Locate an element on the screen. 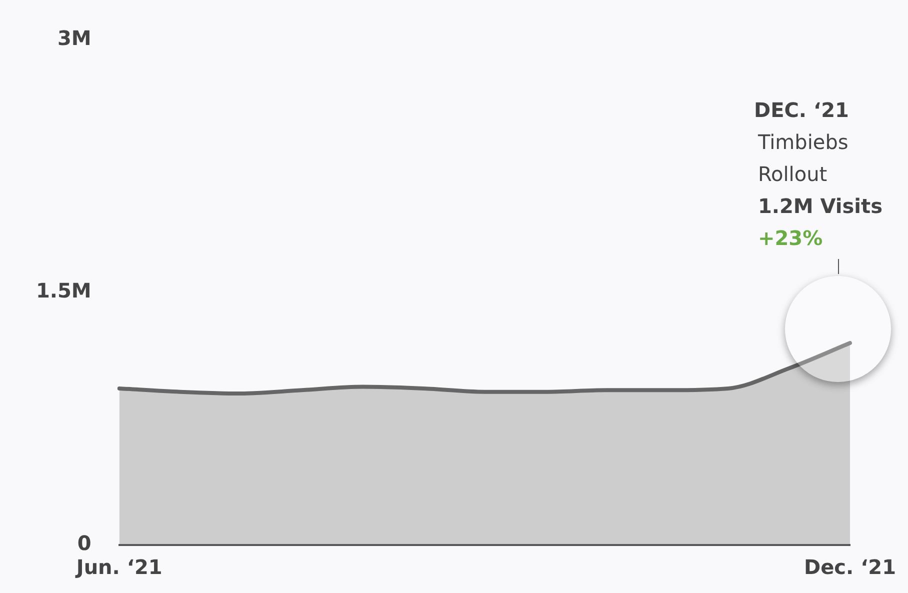 The image size is (908, 593). x-tick-label: Jun. ‘21 is located at coordinates (118, 567).